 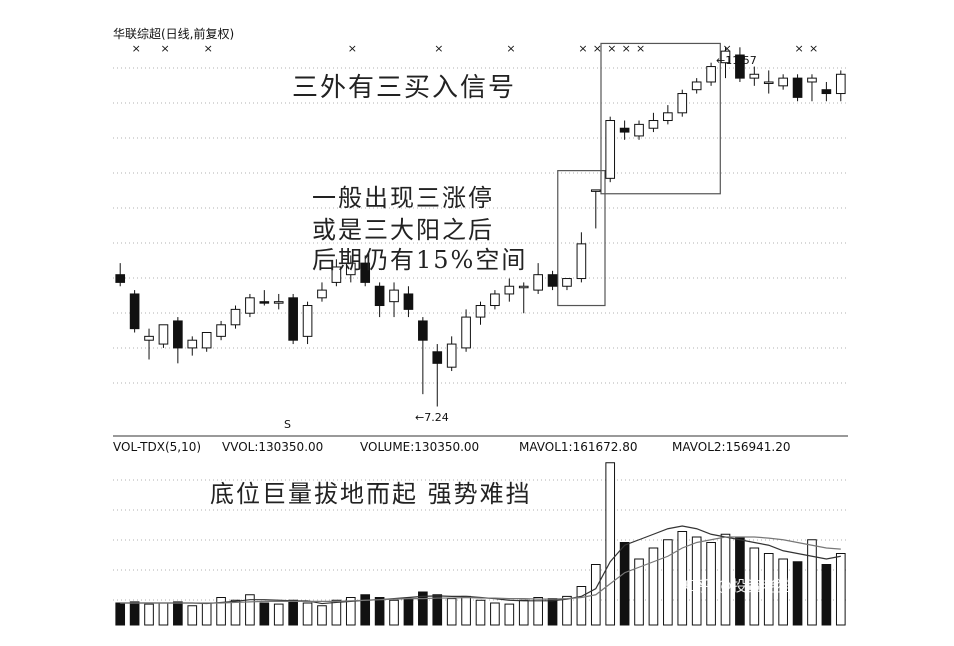 What do you see at coordinates (419, 260) in the screenshot?
I see `middle-note-line-3: 后期仍有15%空间` at bounding box center [419, 260].